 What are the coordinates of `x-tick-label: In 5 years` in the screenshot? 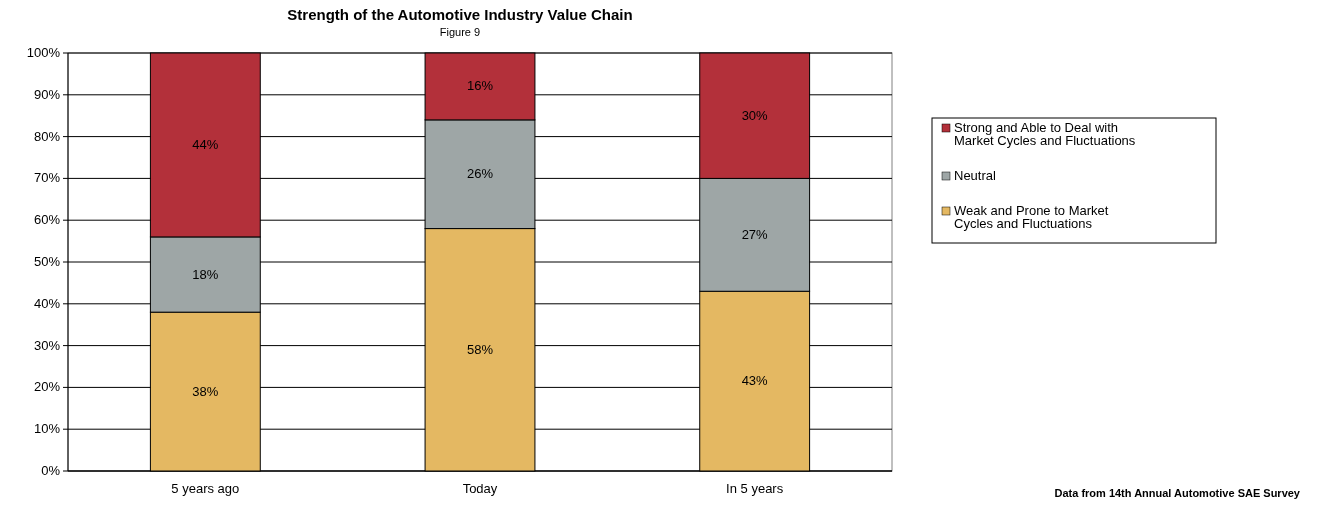 It's located at (755, 488).